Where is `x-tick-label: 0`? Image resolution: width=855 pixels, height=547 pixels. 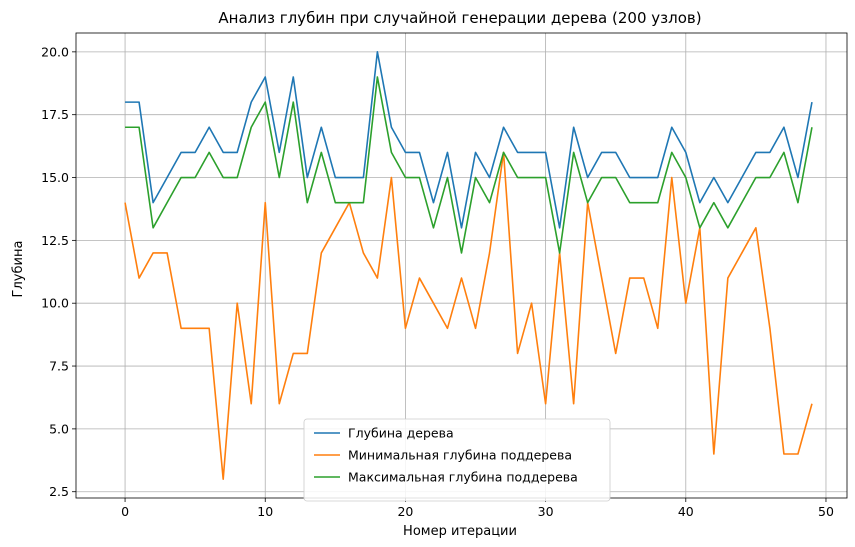
x-tick-label: 0 is located at coordinates (125, 511).